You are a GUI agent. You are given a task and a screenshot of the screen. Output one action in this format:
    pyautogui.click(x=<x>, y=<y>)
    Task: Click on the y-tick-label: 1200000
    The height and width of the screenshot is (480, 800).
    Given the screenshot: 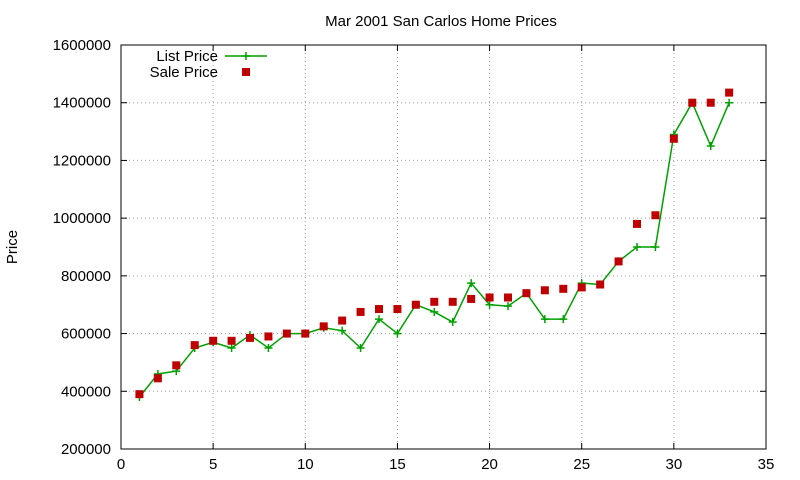 What is the action you would take?
    pyautogui.click(x=82, y=160)
    